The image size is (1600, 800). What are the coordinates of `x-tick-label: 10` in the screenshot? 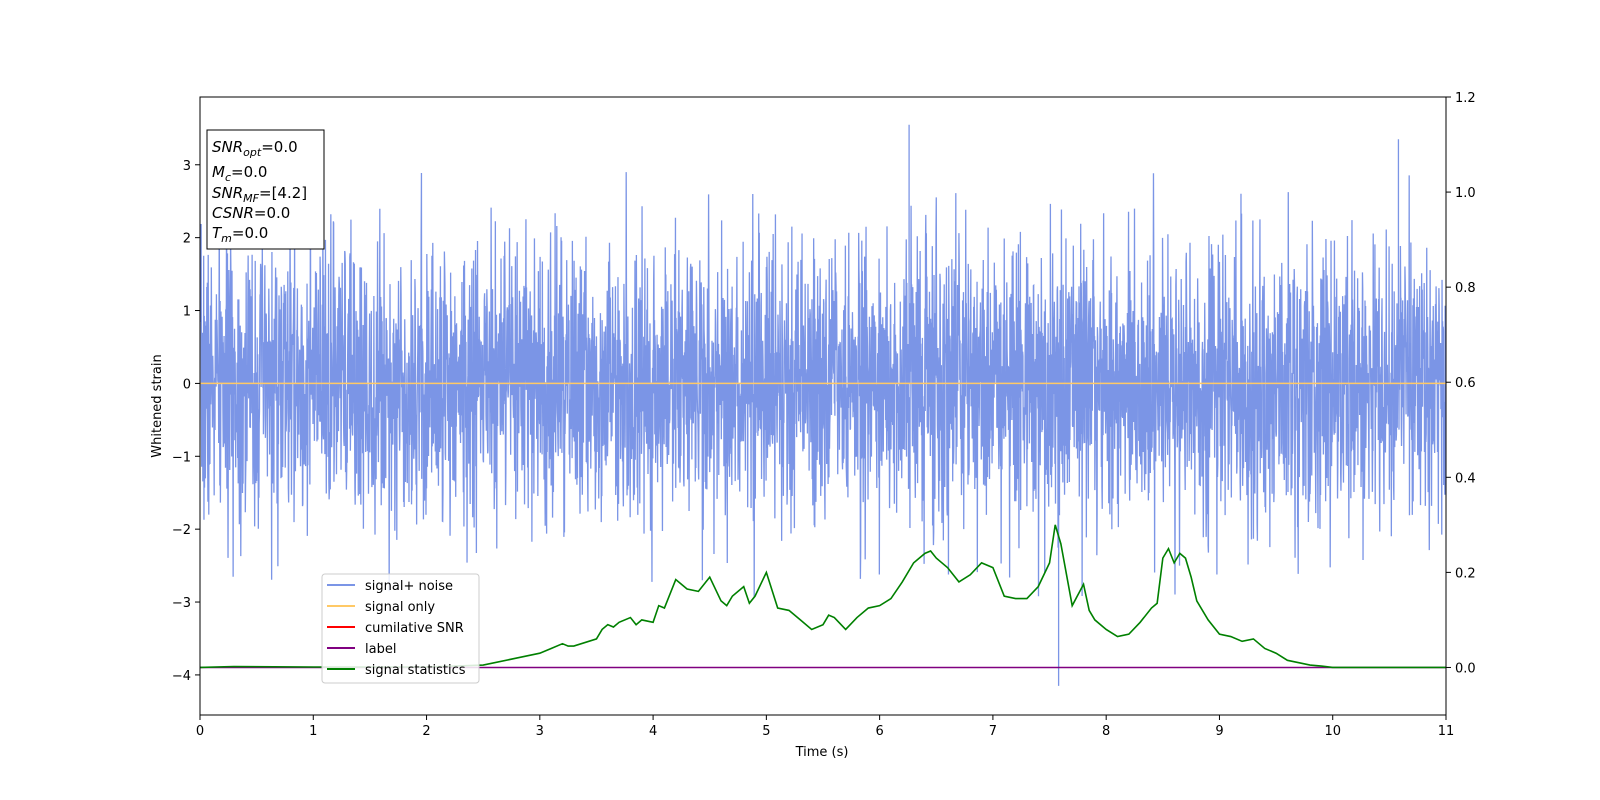 It's located at (1332, 731).